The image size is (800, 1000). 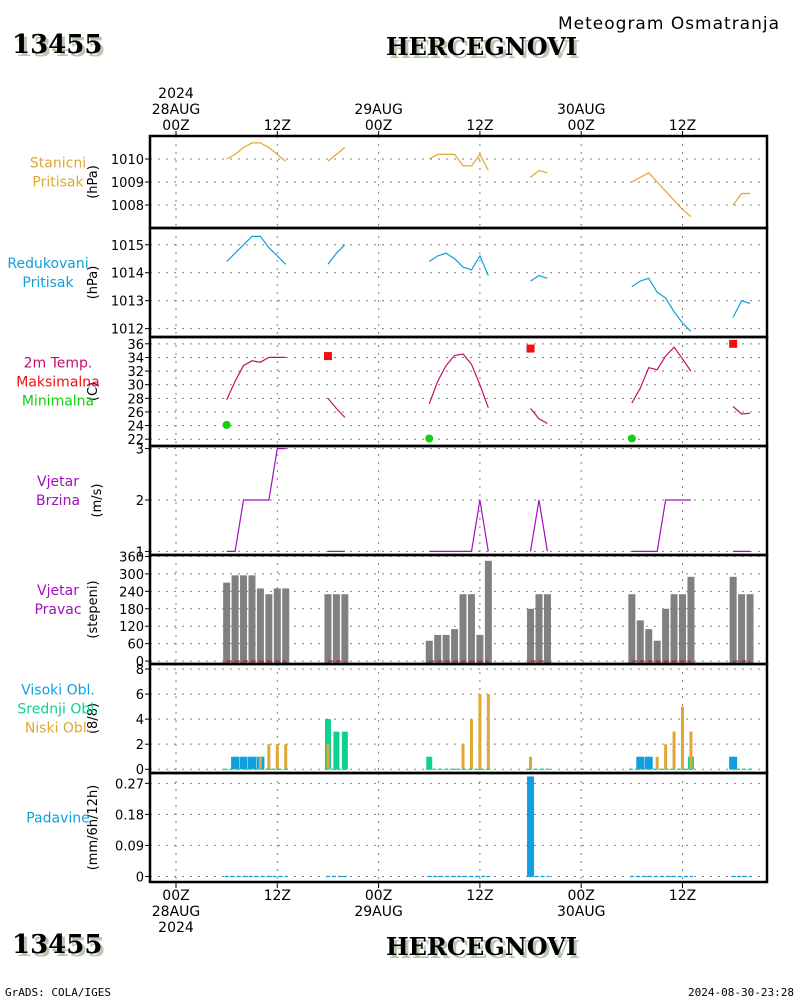 I want to click on chart-subtitle: Meteogram Osmatranja, so click(x=669, y=24).